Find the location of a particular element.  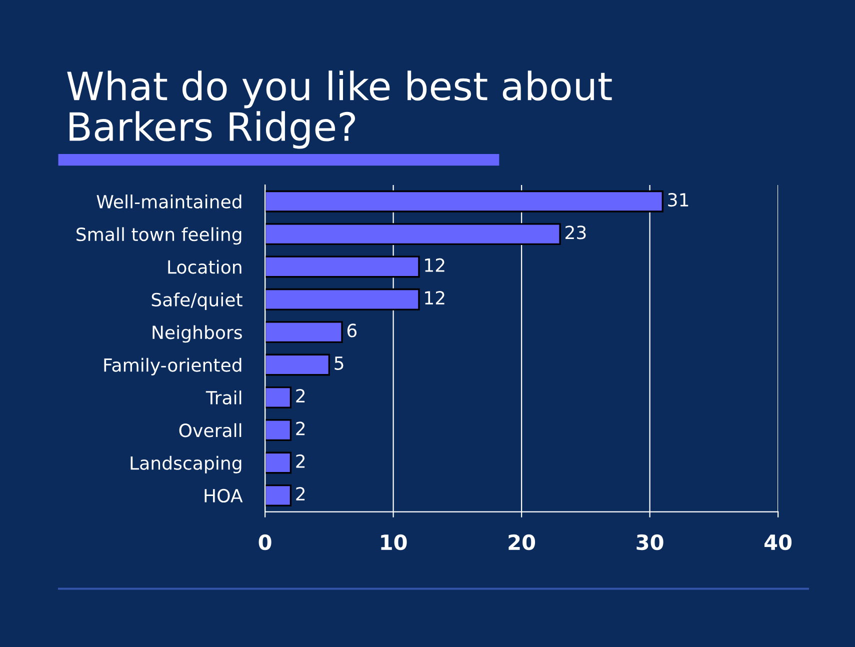

data-label: 23 is located at coordinates (576, 233).